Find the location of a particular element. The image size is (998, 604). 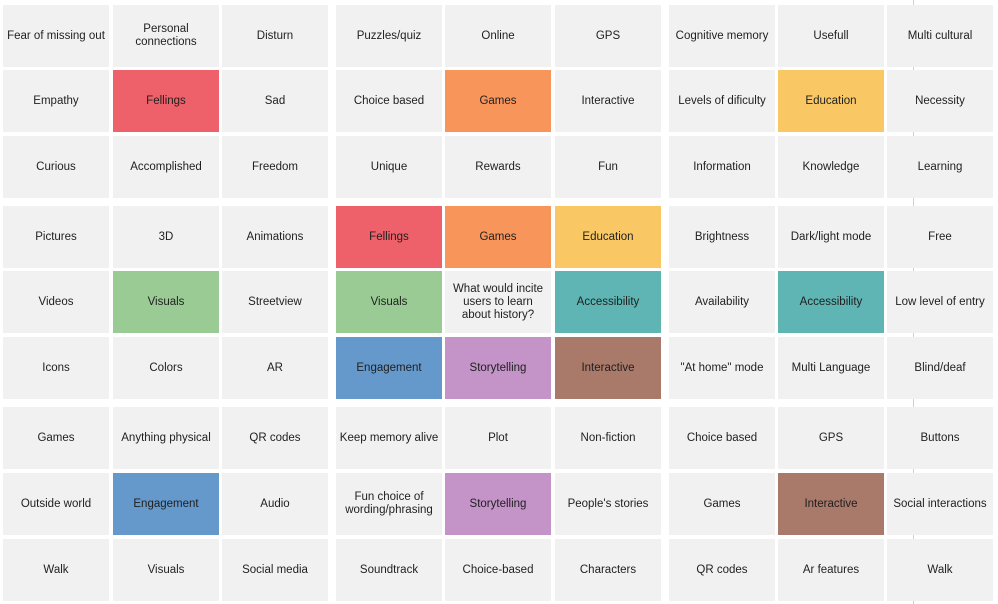

sticky-note-disturn: Disturn is located at coordinates (275, 36).